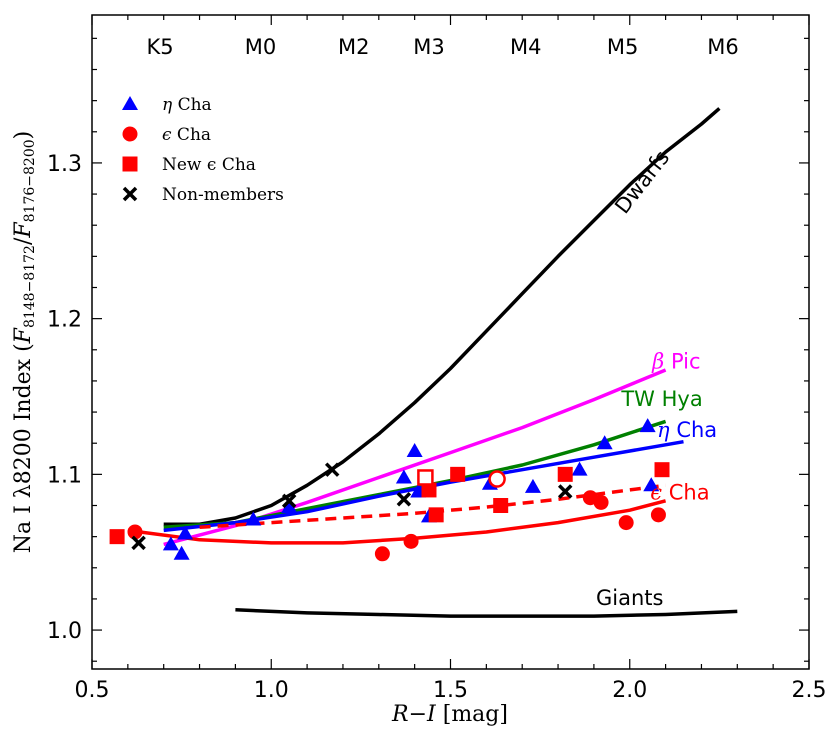 The width and height of the screenshot is (830, 729). I want to click on legend-greek: ϵ, so click(167, 135).